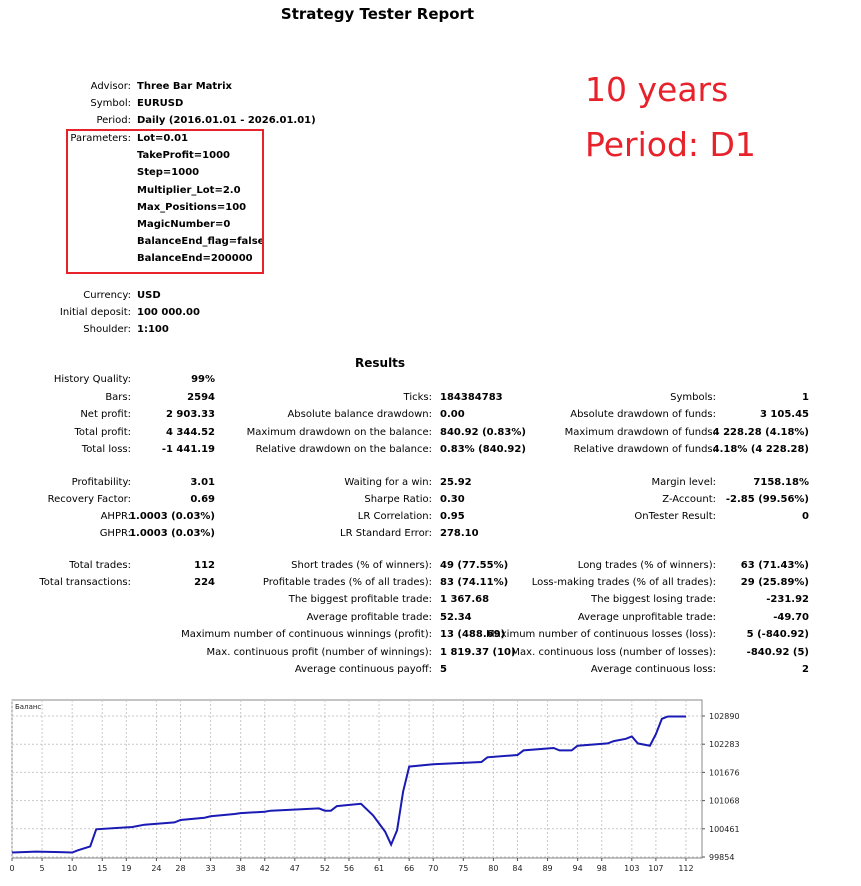 Image resolution: width=861 pixels, height=886 pixels. Describe the element at coordinates (760, 449) in the screenshot. I see `results-col3-value-3: 4.18% (4 228.28)` at that location.